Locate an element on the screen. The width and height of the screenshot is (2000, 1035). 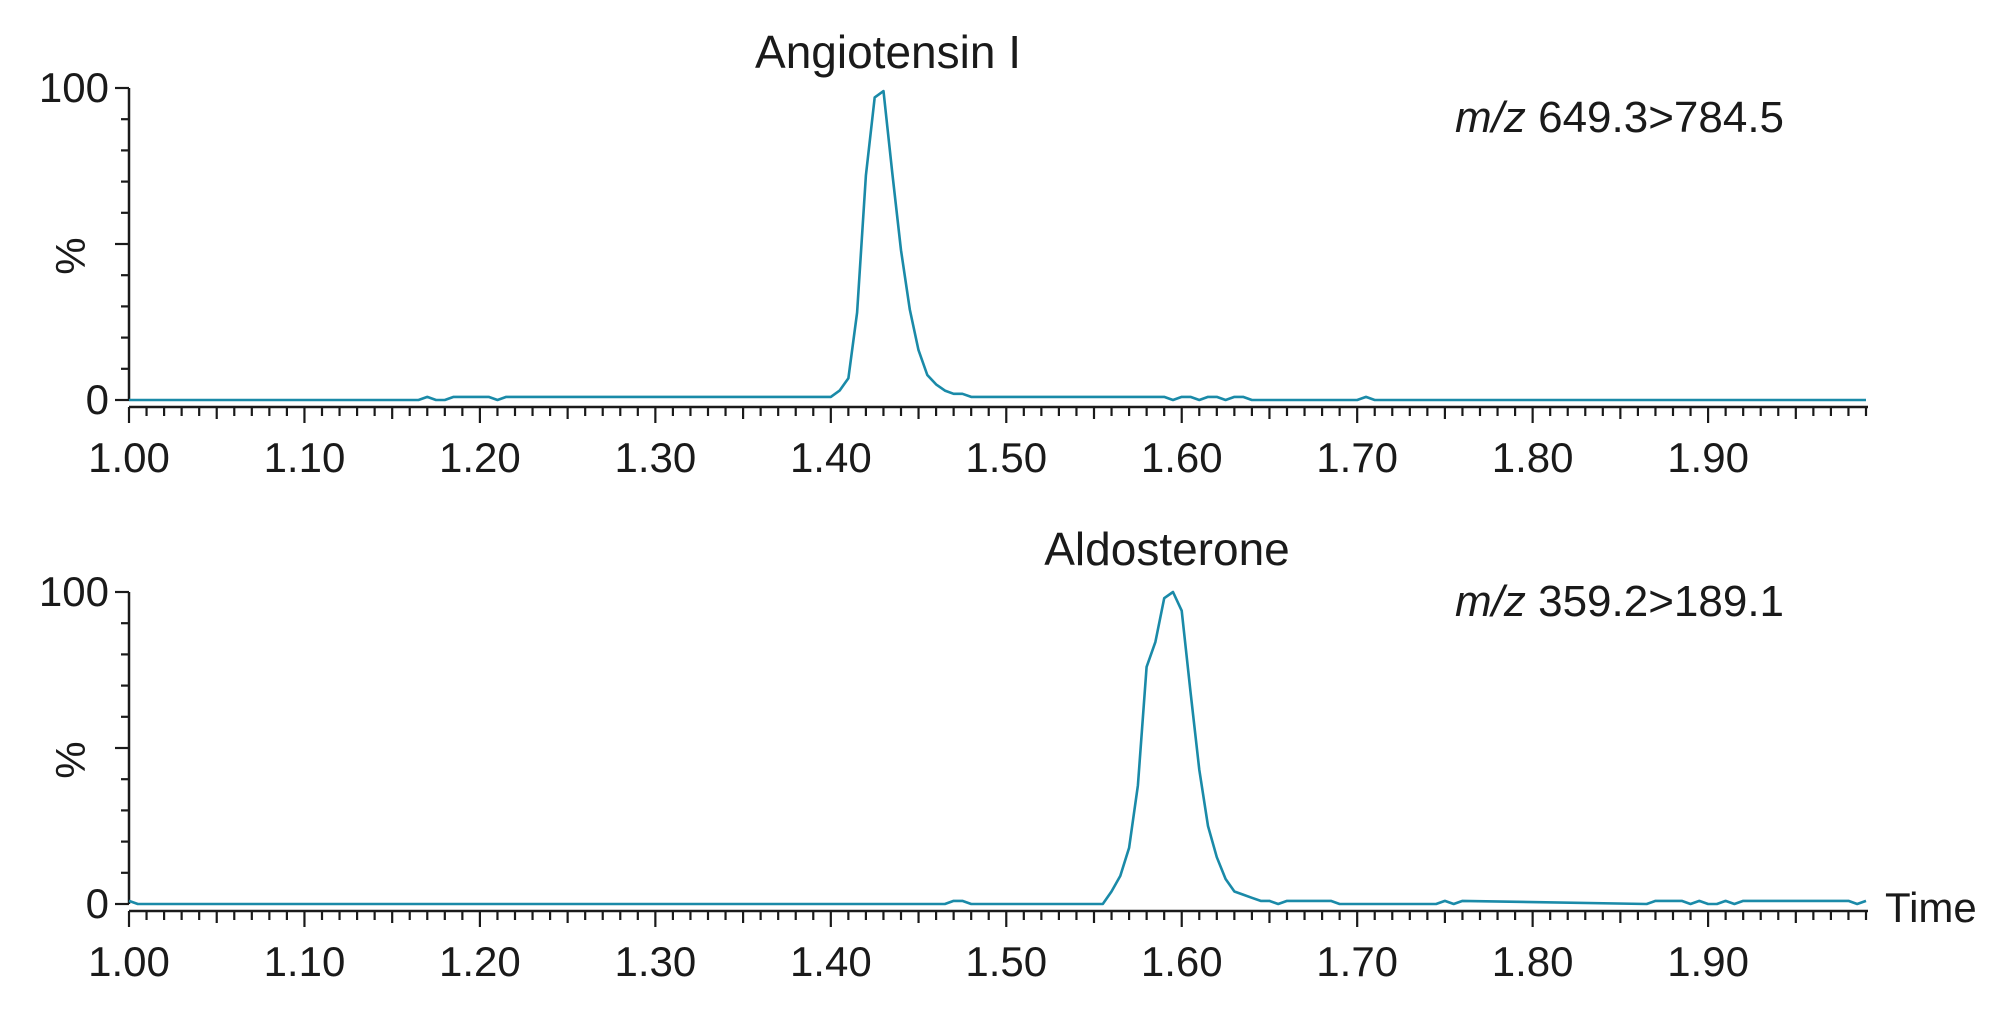
mz-annotation: m/z 359.2>189.1 is located at coordinates (1619, 601).